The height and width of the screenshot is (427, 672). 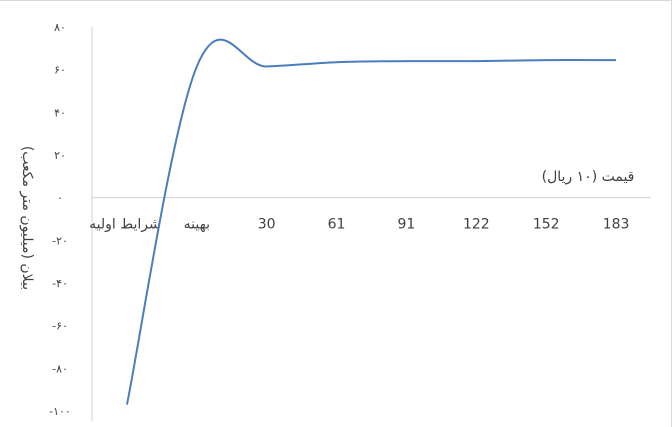 What do you see at coordinates (337, 225) in the screenshot?
I see `x-tick-label: 61` at bounding box center [337, 225].